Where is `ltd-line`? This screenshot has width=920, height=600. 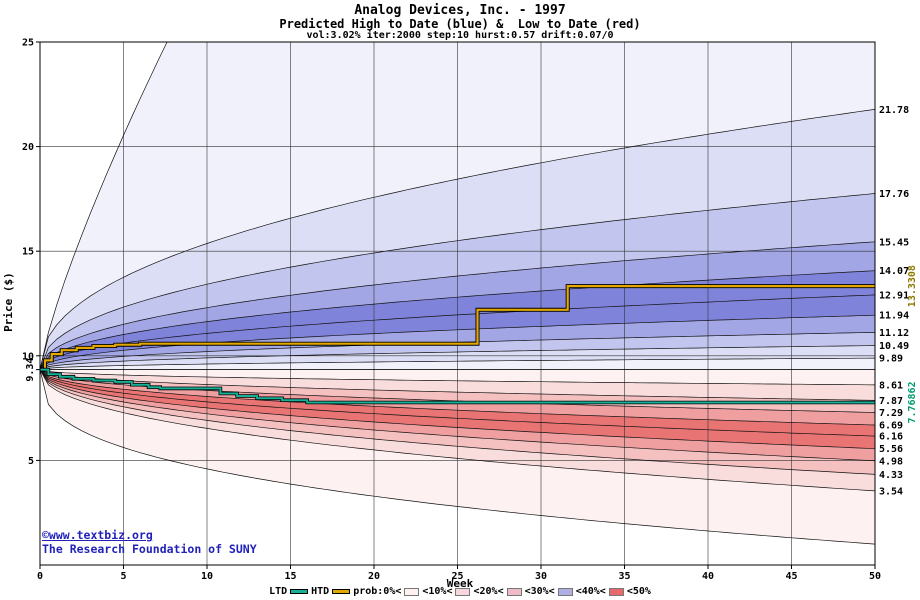 ltd-line is located at coordinates (457, 386).